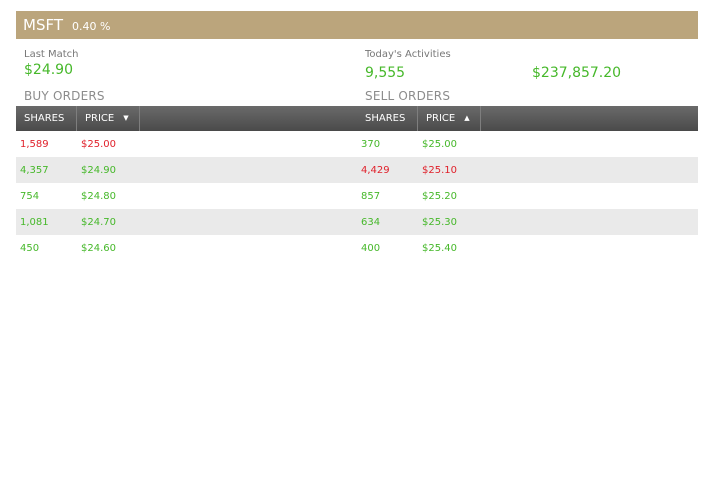 This screenshot has height=500, width=715. I want to click on table-row: 4,357 $24.90, so click(186, 170).